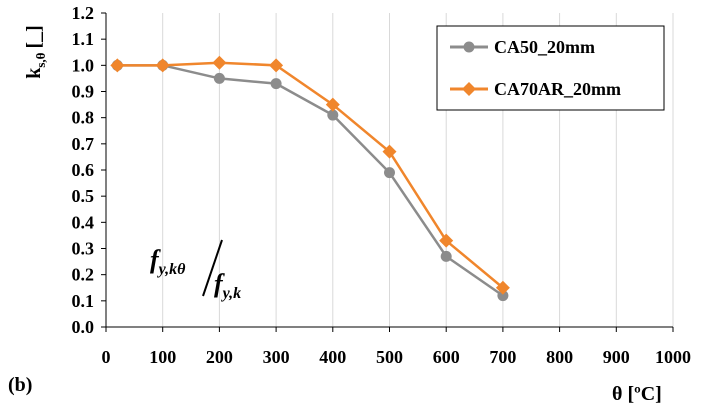 The image size is (704, 408). What do you see at coordinates (83, 92) in the screenshot?
I see `y-tick-label: 0.9` at bounding box center [83, 92].